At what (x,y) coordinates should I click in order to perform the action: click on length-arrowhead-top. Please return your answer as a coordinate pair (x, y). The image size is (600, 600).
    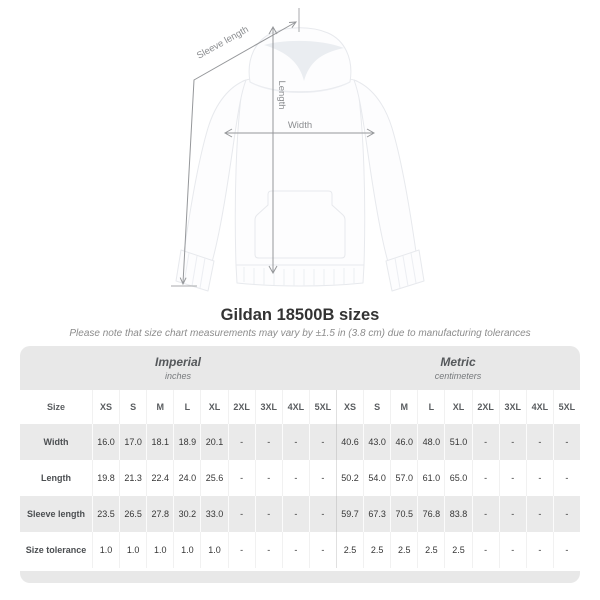
    Looking at the image, I should click on (273, 30).